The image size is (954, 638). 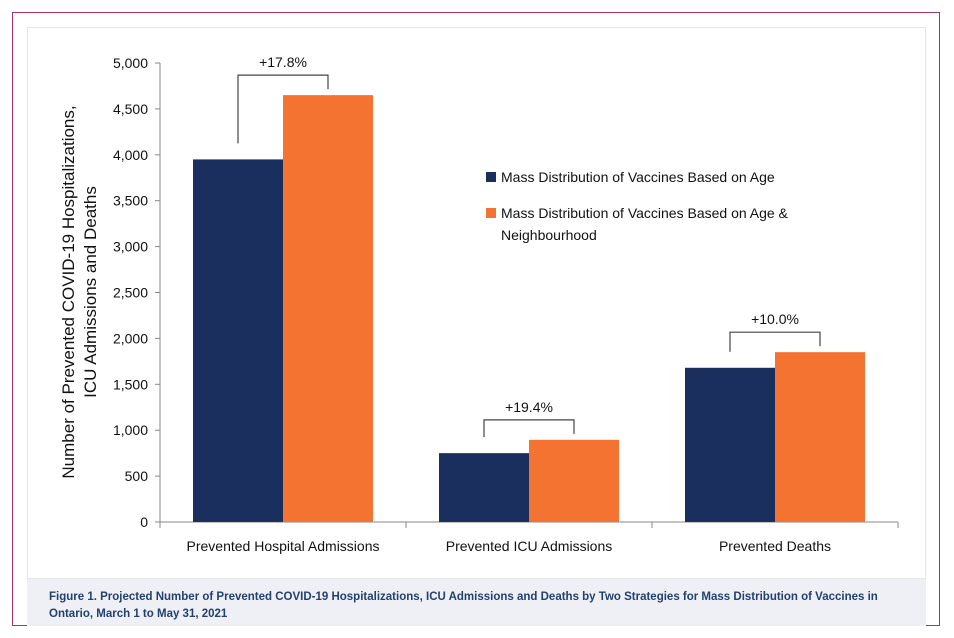 What do you see at coordinates (130, 155) in the screenshot?
I see `y-tick-label: 4,000` at bounding box center [130, 155].